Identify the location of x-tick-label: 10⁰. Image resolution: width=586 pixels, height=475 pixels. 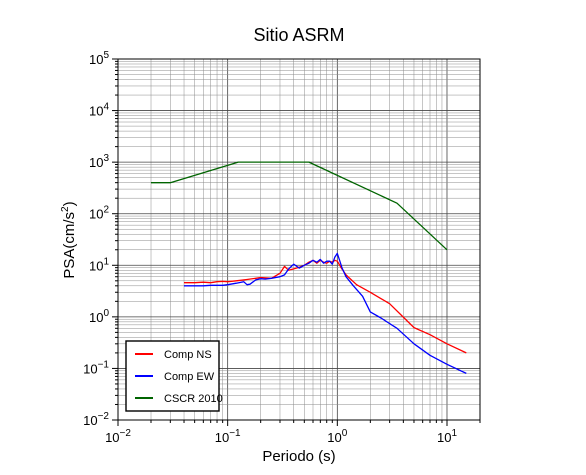
(337, 436).